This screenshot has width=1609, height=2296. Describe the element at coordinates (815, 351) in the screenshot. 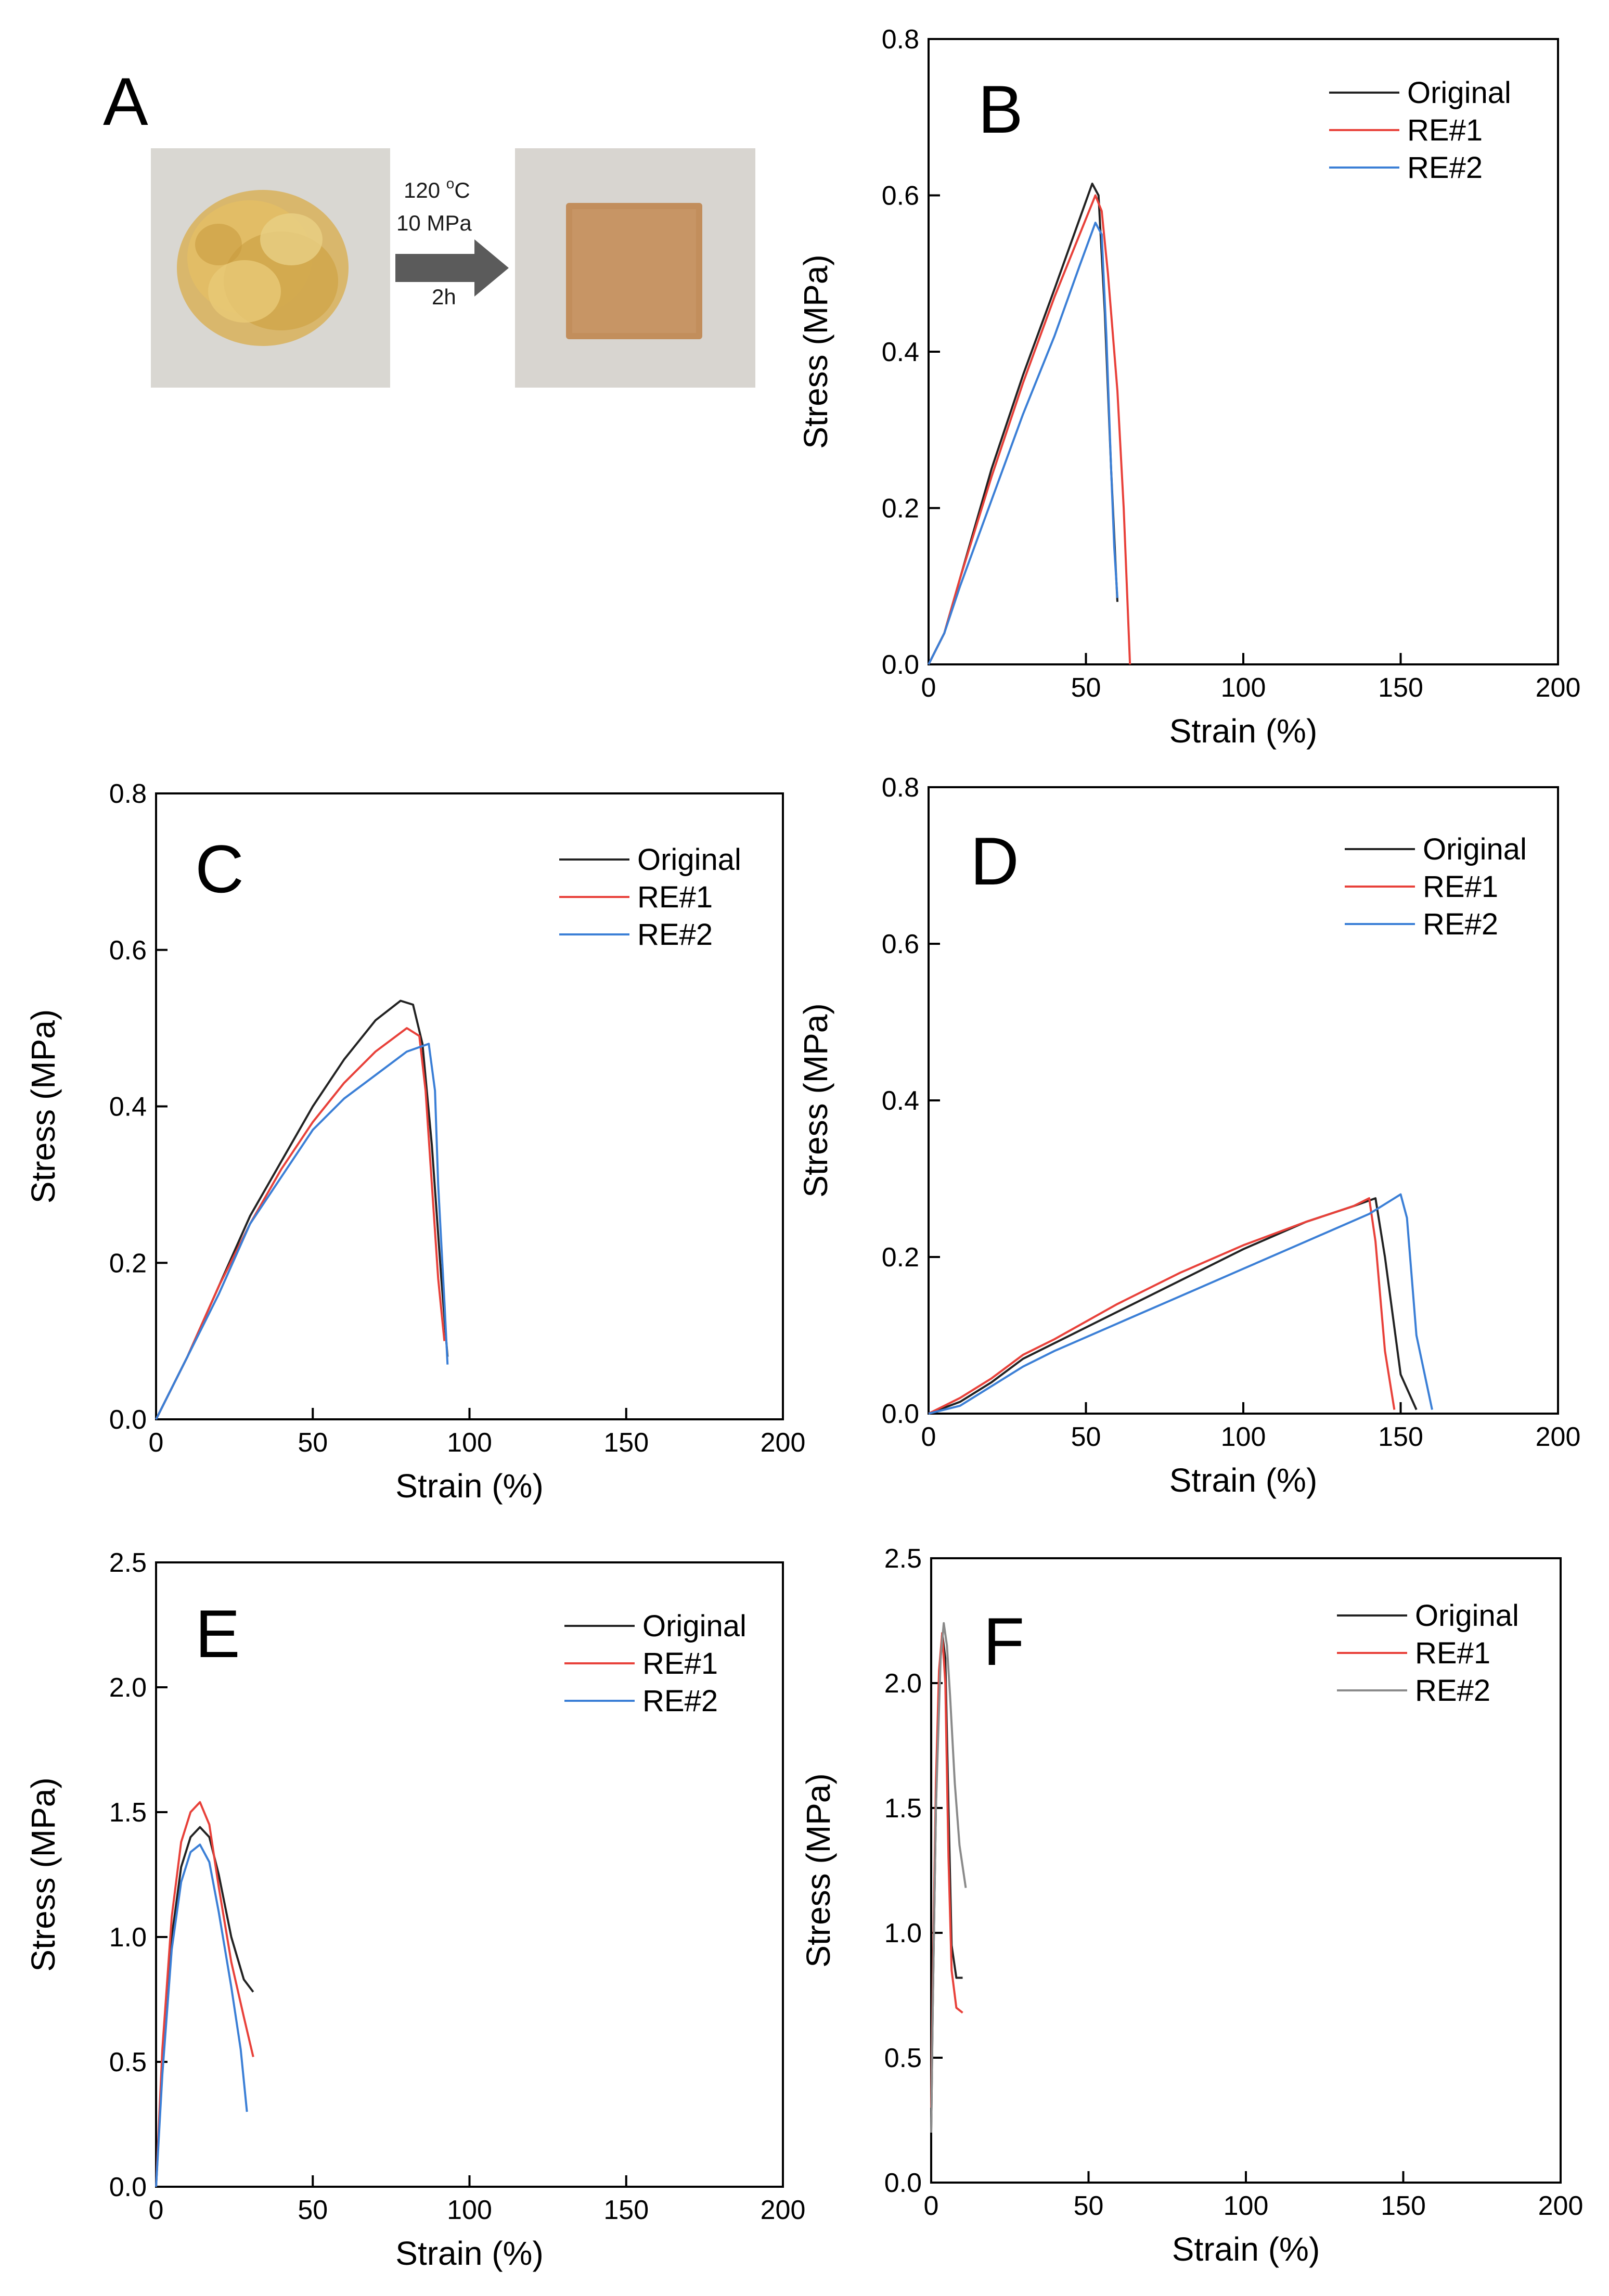

I see `y-axis-label-b: Stress (MPa)` at that location.